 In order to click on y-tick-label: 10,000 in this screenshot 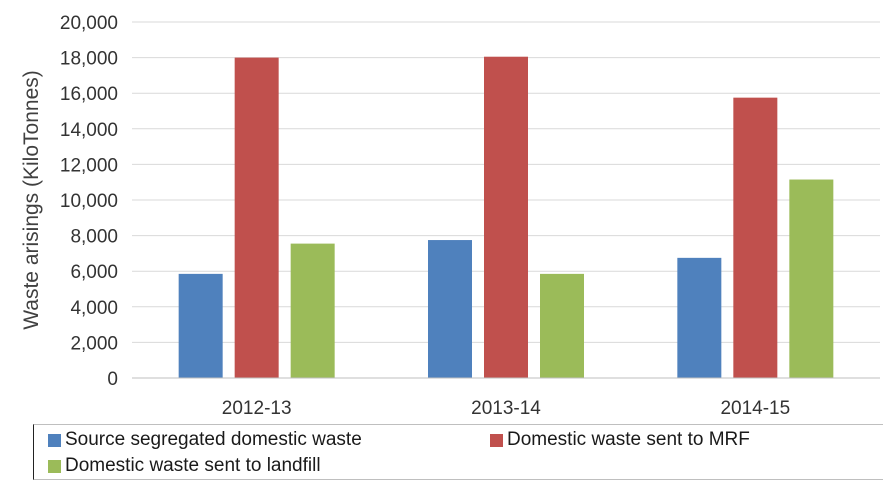, I will do `click(89, 201)`.